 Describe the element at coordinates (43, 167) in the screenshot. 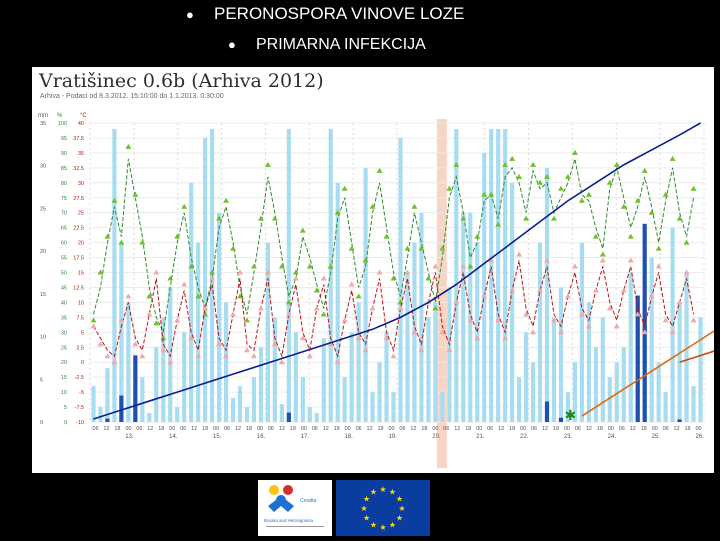

I see `axis-mm-tick: 30` at that location.